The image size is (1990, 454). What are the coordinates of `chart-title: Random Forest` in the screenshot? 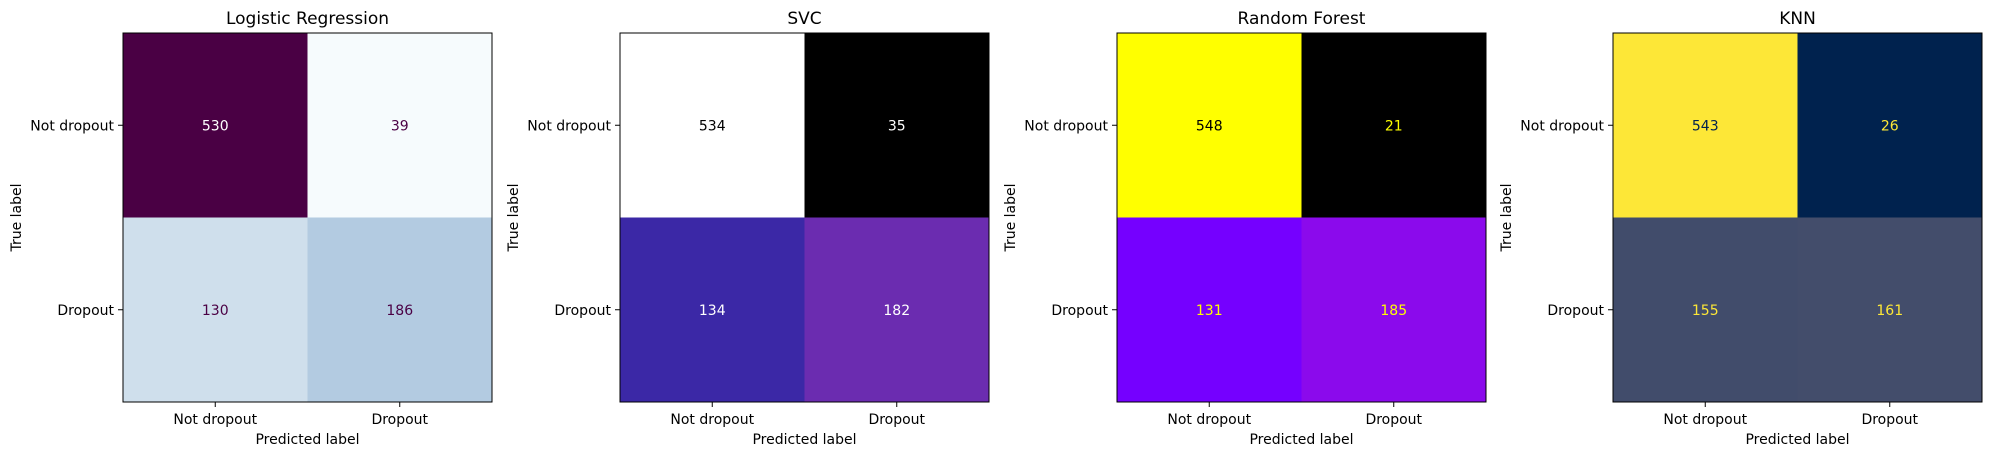 It's located at (1302, 19).